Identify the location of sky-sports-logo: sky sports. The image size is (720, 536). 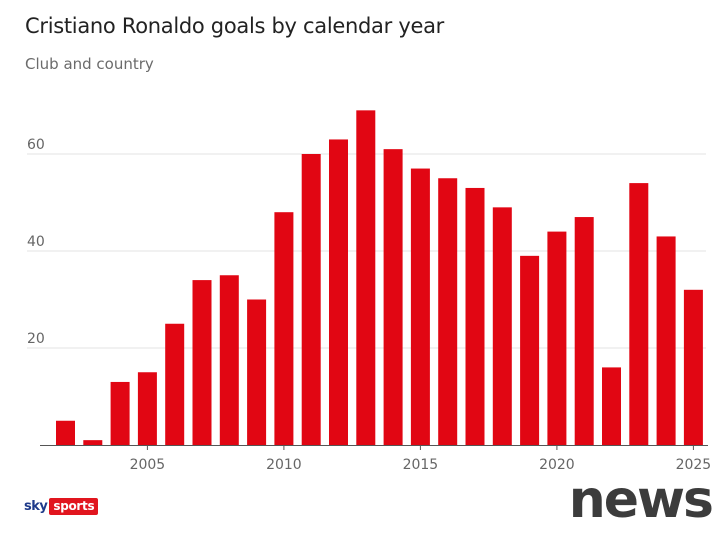
(61, 506).